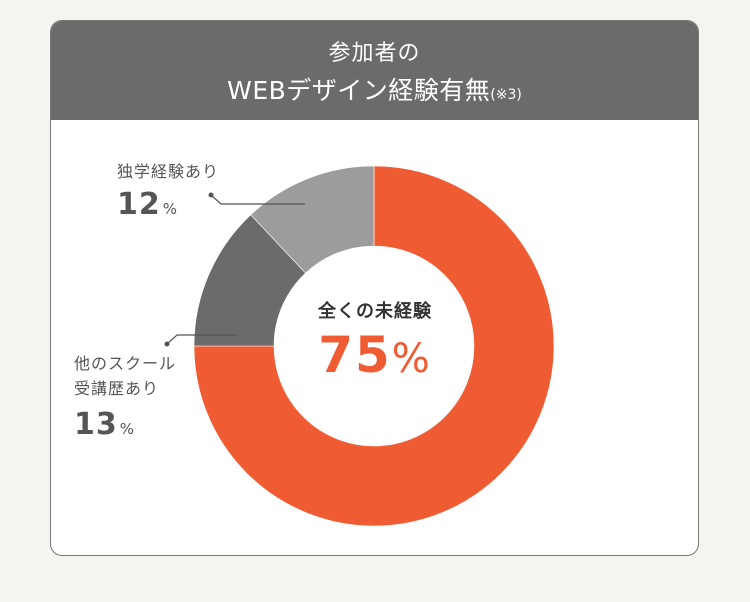 The width and height of the screenshot is (750, 602). Describe the element at coordinates (374, 70) in the screenshot. I see `chart-header: 参加者の WEBデザイン経験有無(※3)` at that location.